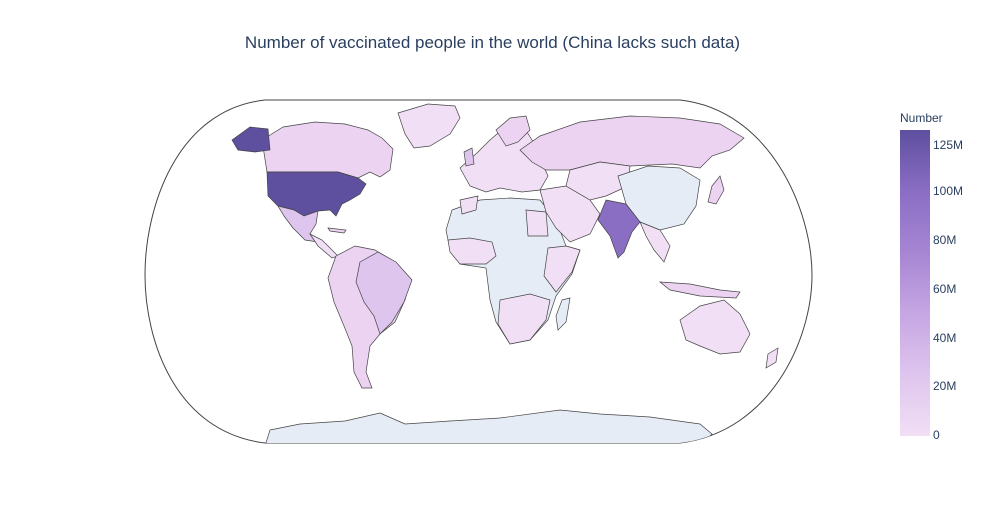  What do you see at coordinates (619, 229) in the screenshot?
I see `country-india` at bounding box center [619, 229].